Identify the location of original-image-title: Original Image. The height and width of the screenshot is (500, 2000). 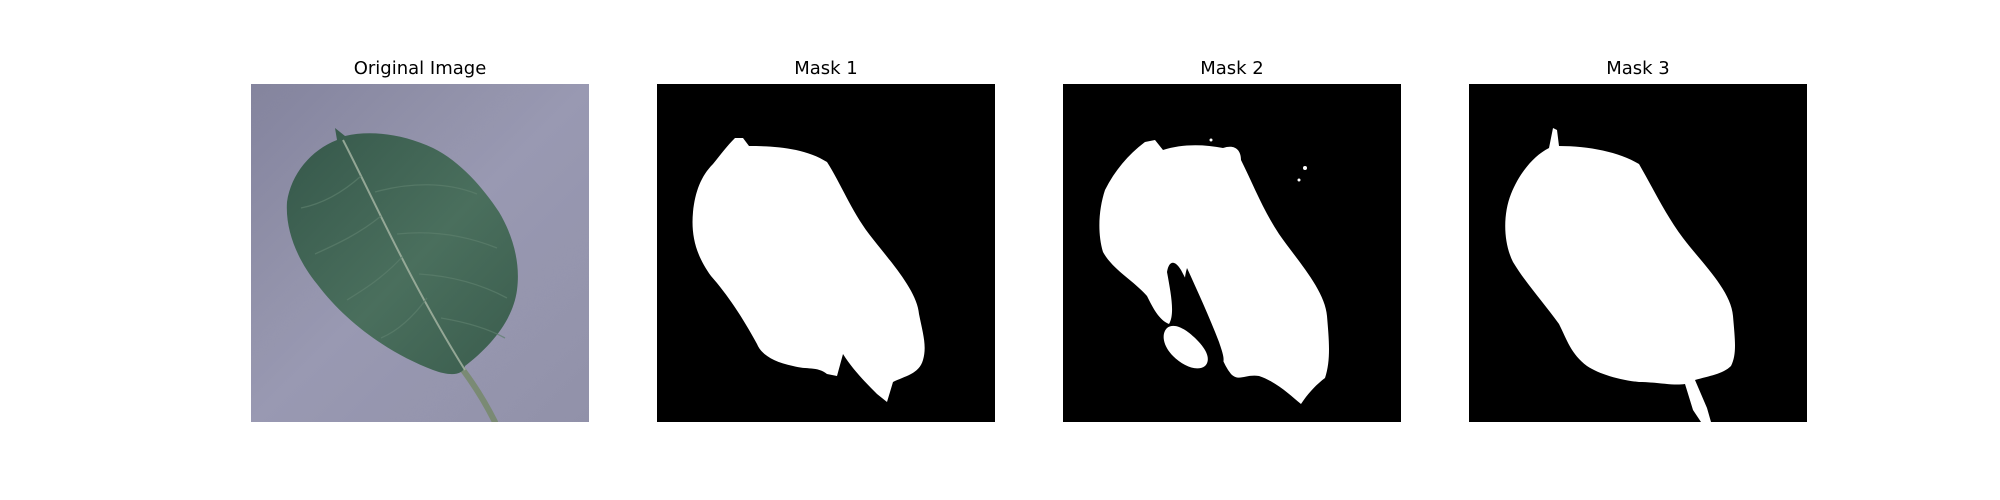
(420, 68).